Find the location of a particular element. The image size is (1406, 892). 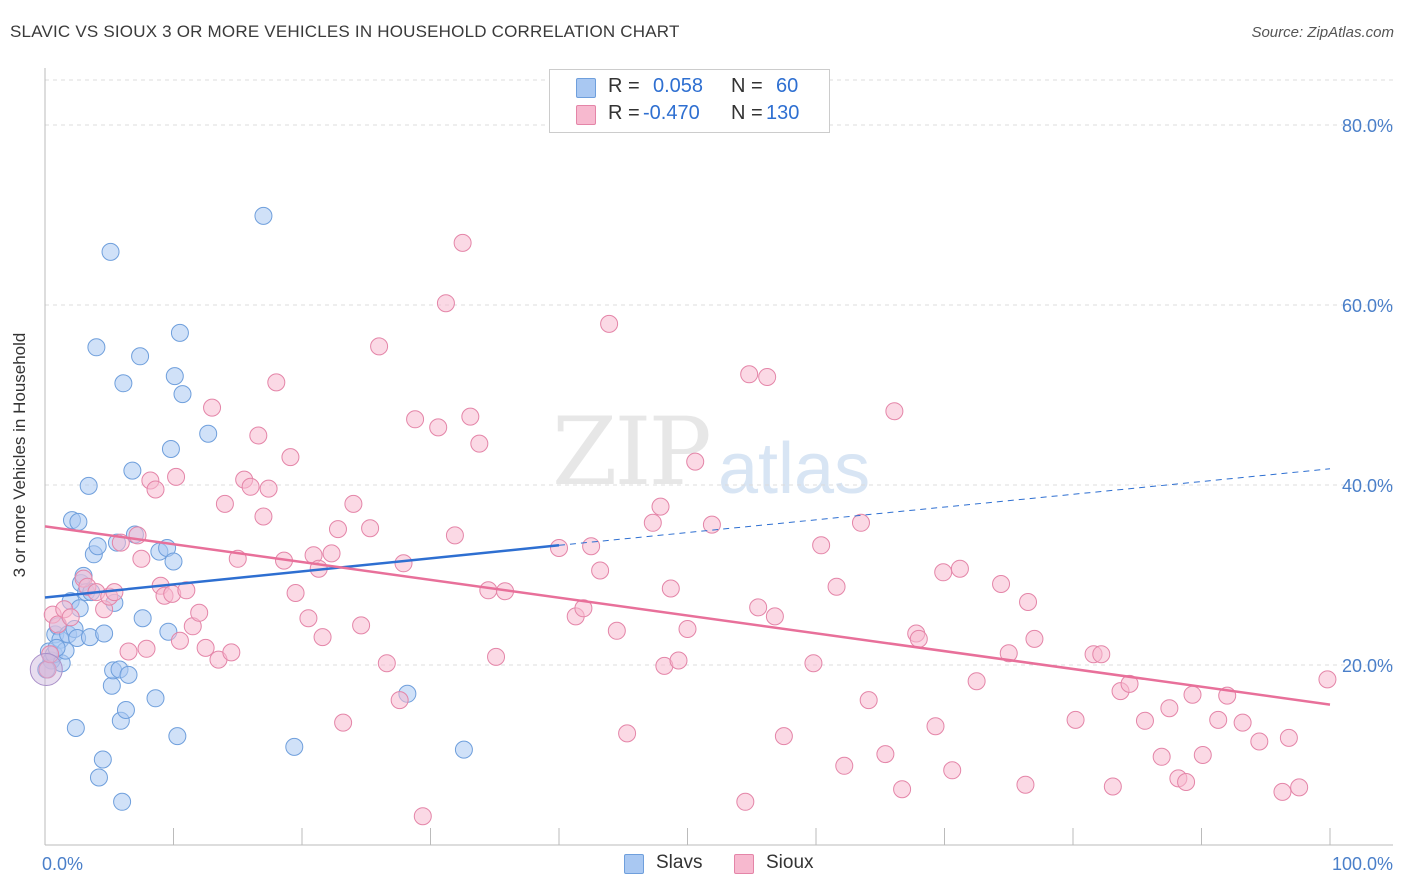

x-tick-label: 0.0% is located at coordinates (62, 864).